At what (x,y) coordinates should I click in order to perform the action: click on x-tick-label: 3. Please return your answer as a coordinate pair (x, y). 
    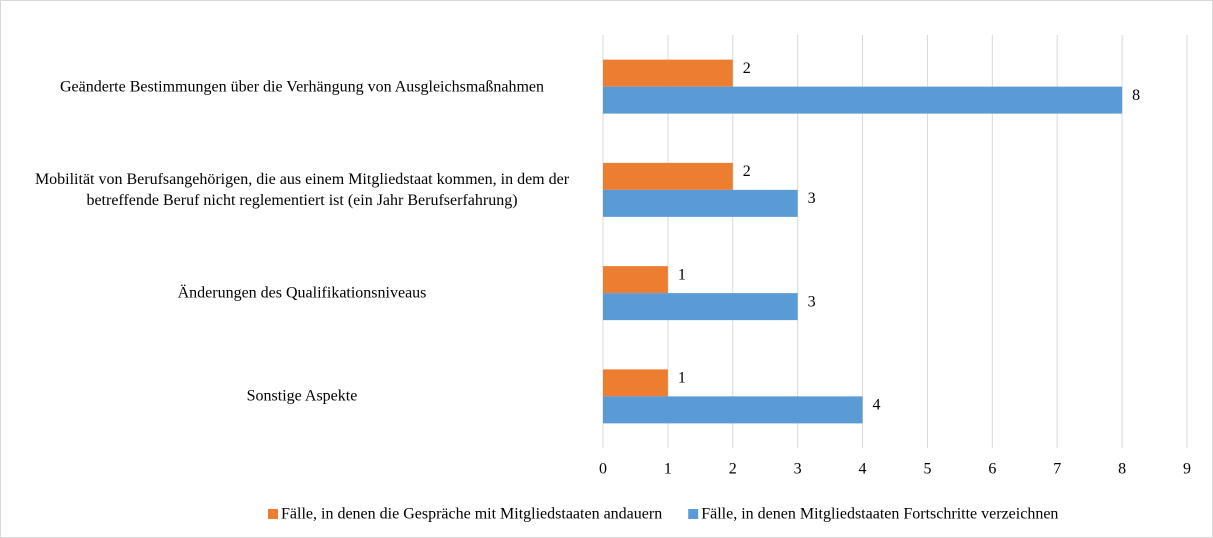
    Looking at the image, I should click on (798, 469).